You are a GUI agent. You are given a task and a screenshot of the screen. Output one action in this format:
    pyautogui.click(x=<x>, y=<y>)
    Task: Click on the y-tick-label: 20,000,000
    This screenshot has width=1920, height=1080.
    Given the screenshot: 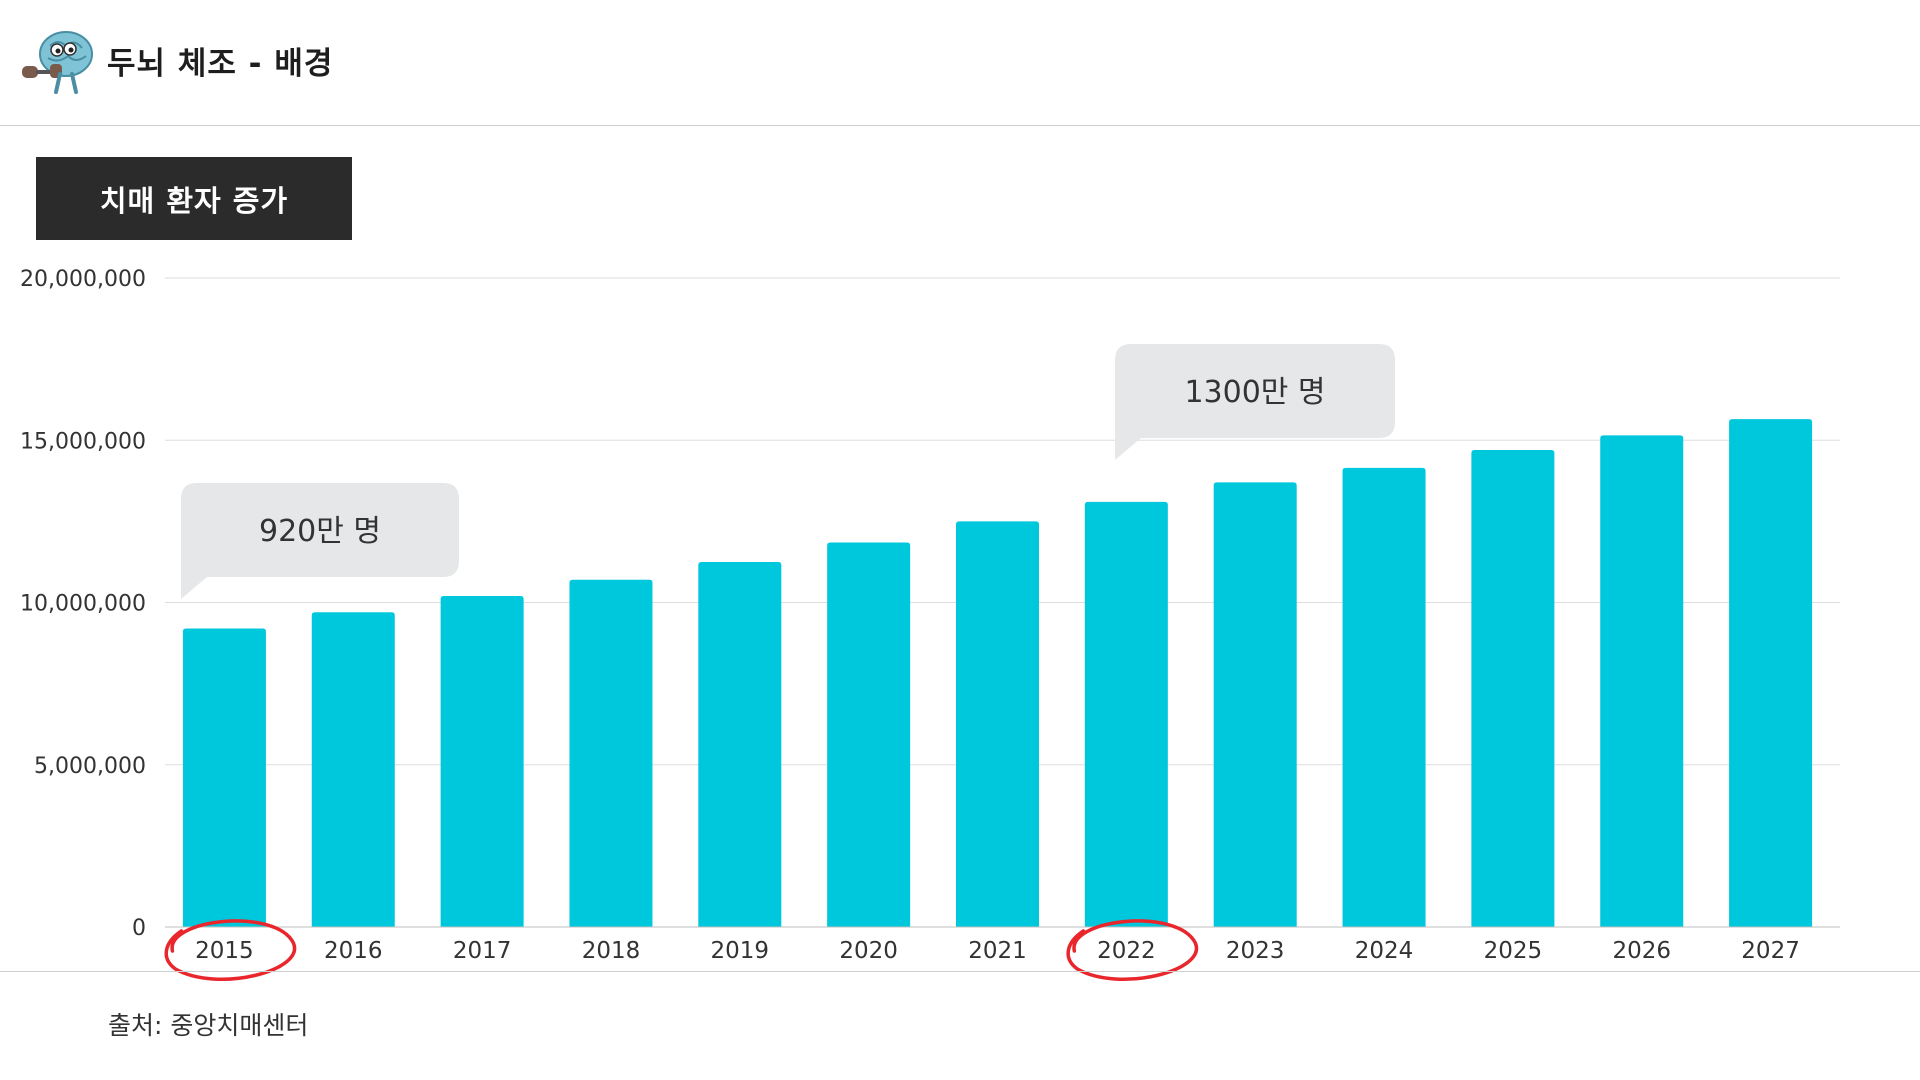 What is the action you would take?
    pyautogui.click(x=83, y=279)
    